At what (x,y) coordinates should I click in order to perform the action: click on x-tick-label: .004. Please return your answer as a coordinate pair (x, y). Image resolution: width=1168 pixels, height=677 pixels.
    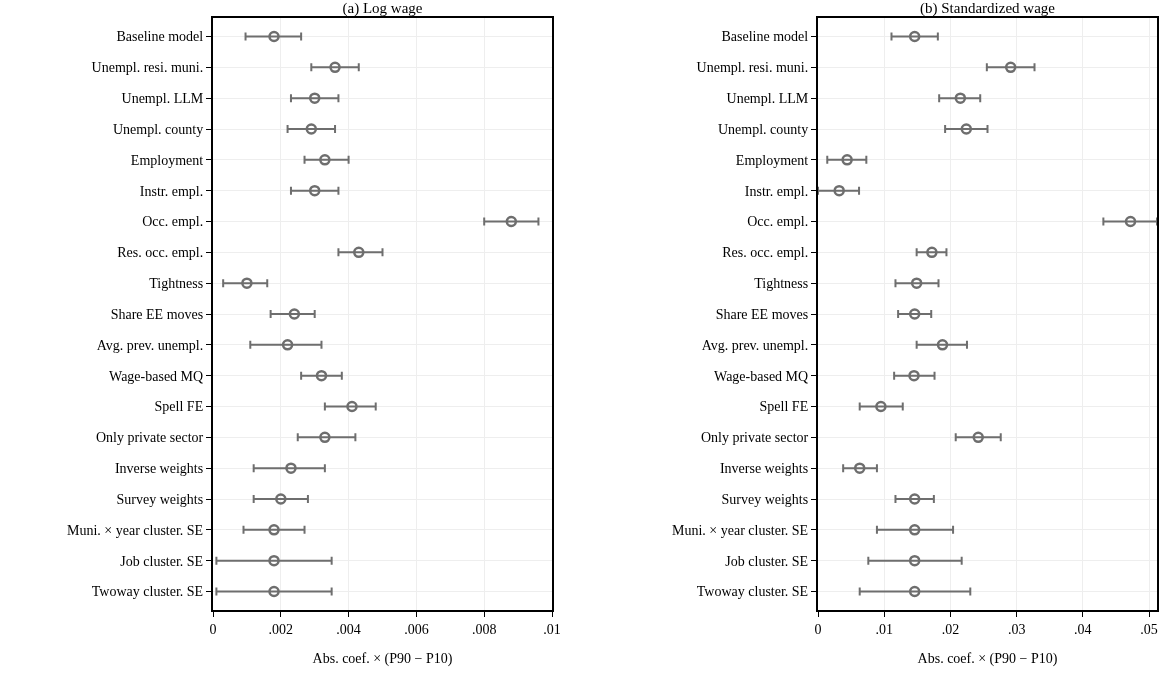
    Looking at the image, I should click on (348, 629).